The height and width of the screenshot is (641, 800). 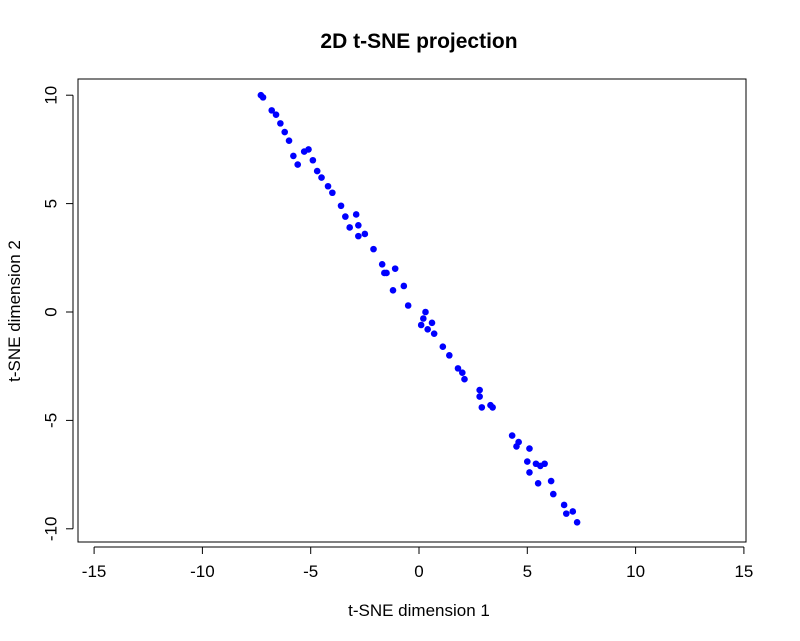 What do you see at coordinates (418, 571) in the screenshot?
I see `x-tick-label: 0` at bounding box center [418, 571].